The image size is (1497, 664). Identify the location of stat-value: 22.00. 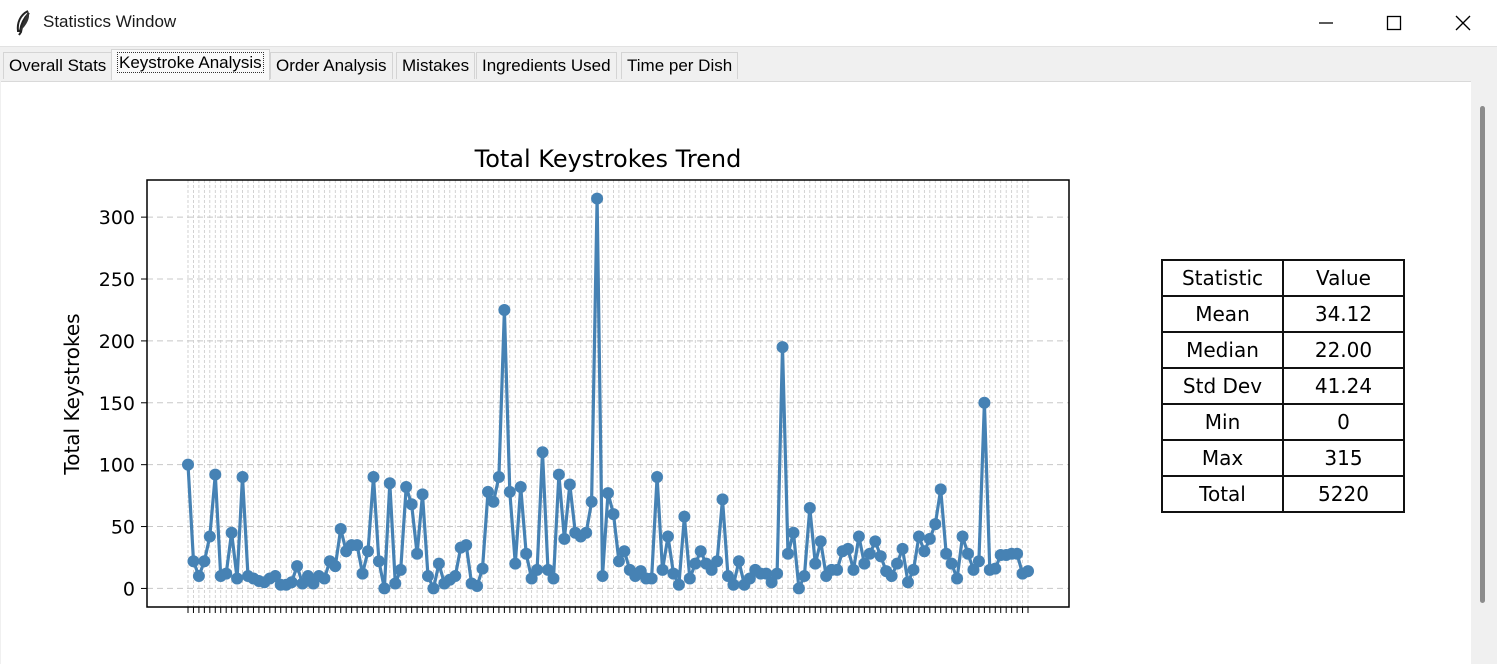
(1343, 350).